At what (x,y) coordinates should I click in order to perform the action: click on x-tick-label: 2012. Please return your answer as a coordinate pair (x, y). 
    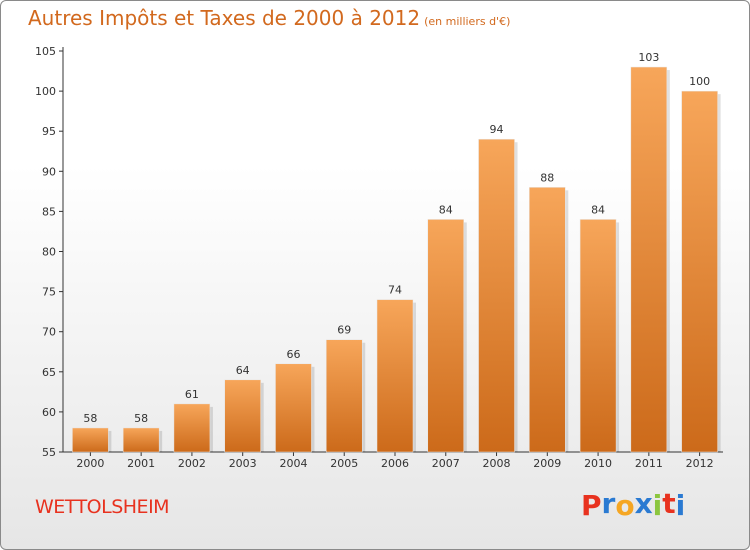
    Looking at the image, I should click on (700, 463).